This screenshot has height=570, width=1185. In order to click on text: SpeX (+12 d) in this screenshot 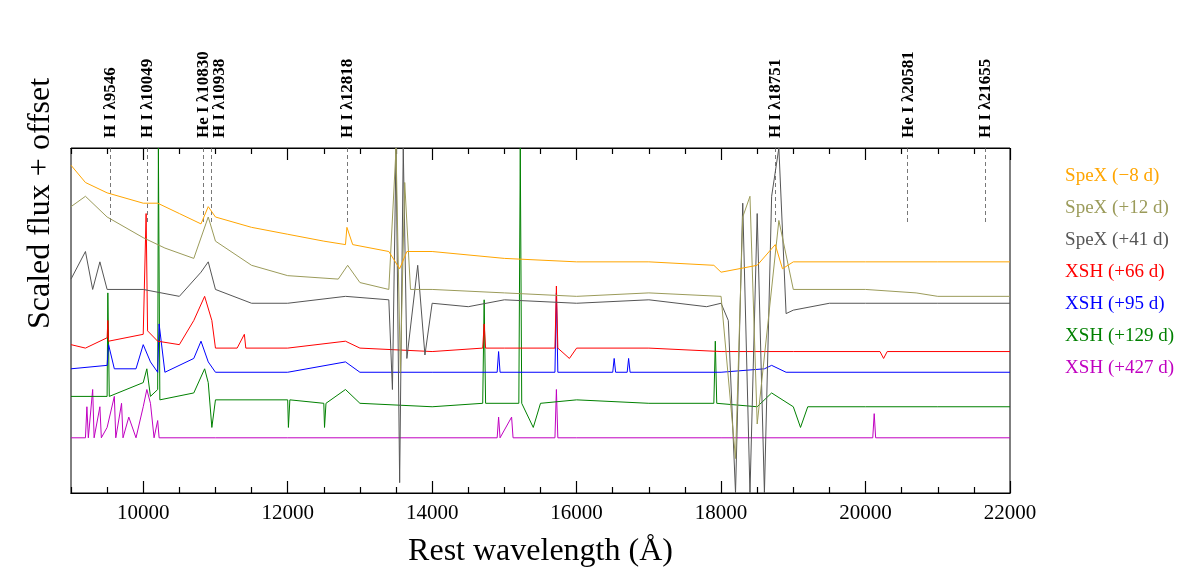, I will do `click(1117, 207)`.